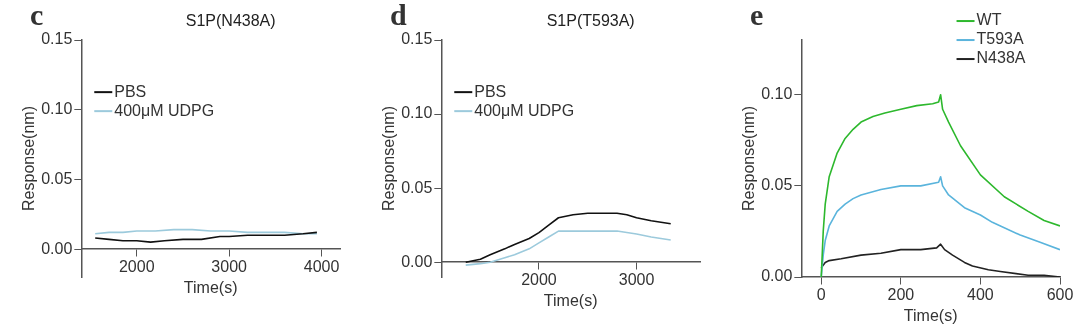 The image size is (1080, 327). Describe the element at coordinates (398, 15) in the screenshot. I see `text: d` at that location.